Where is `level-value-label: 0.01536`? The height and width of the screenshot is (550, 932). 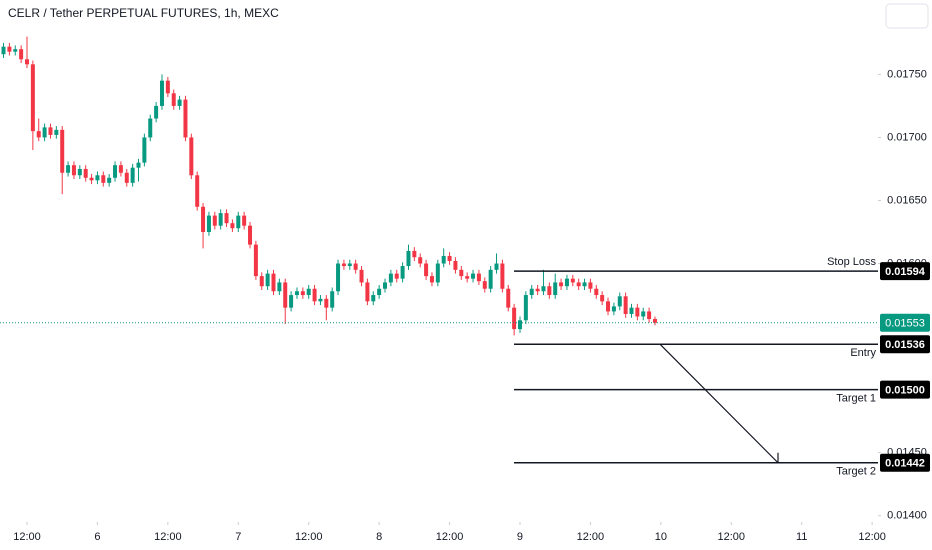
level-value-label: 0.01536 is located at coordinates (905, 345).